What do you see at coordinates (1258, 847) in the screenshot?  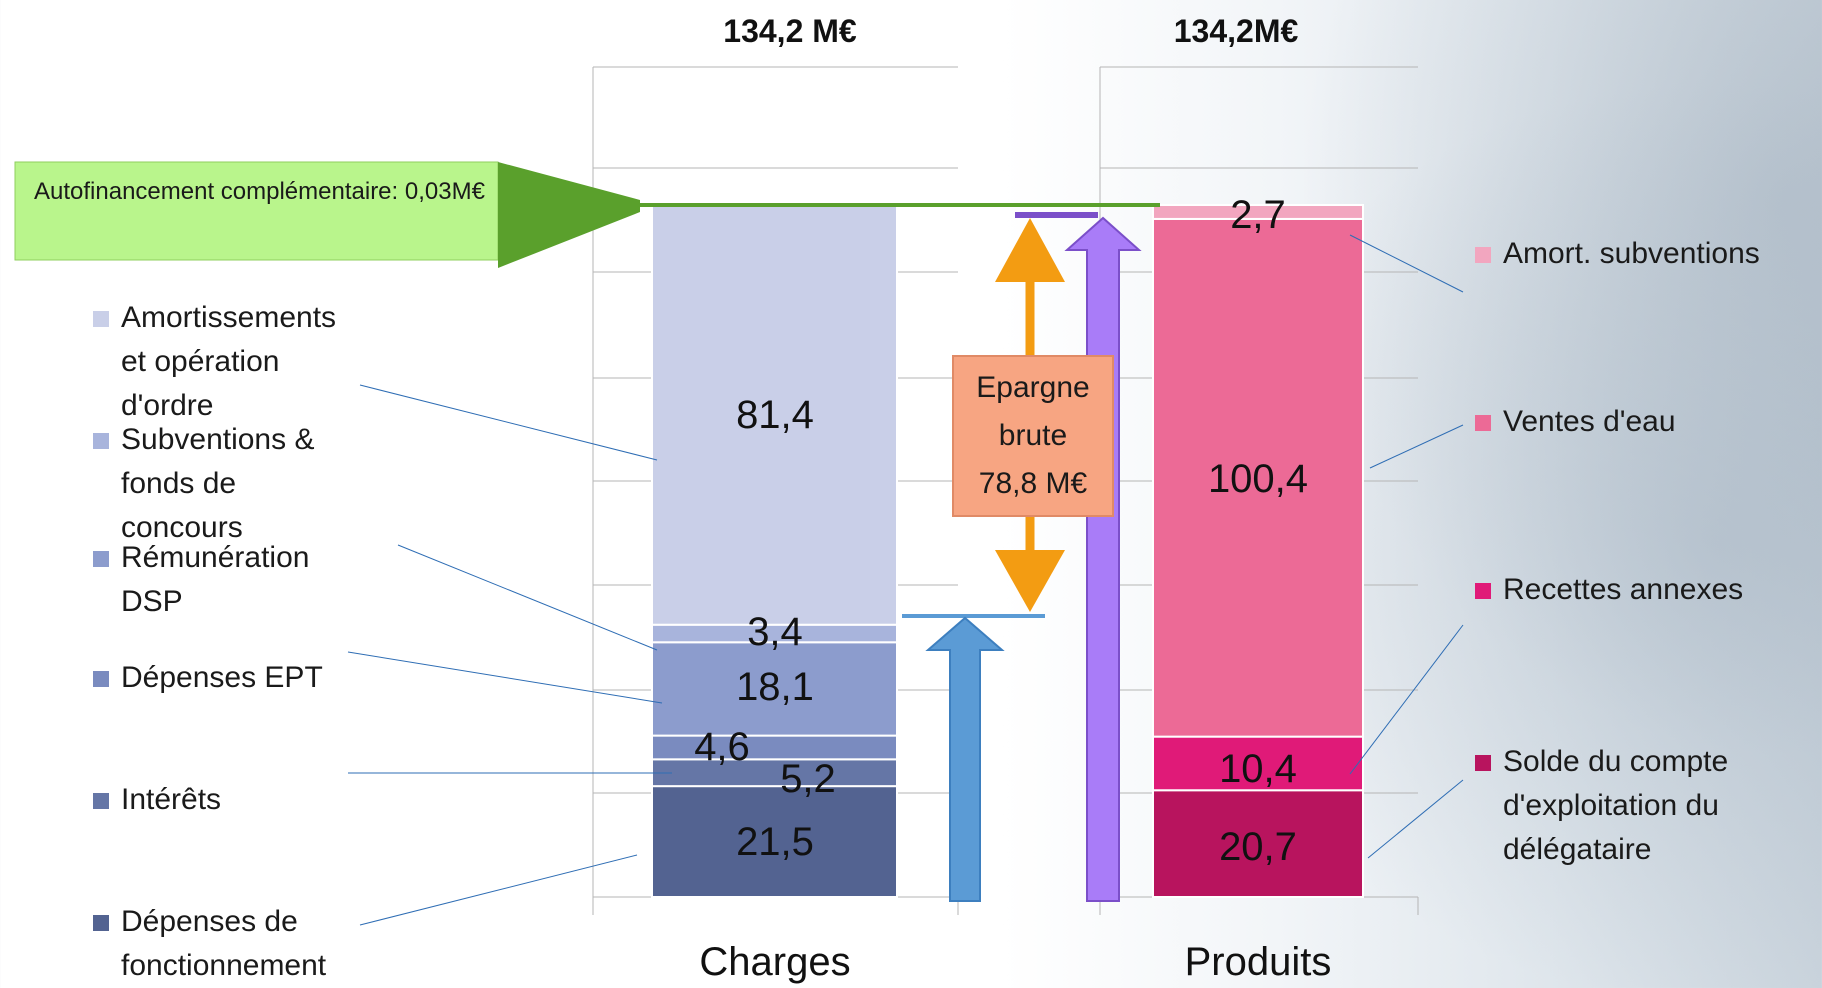 I see `produits-label-0: 20,7` at bounding box center [1258, 847].